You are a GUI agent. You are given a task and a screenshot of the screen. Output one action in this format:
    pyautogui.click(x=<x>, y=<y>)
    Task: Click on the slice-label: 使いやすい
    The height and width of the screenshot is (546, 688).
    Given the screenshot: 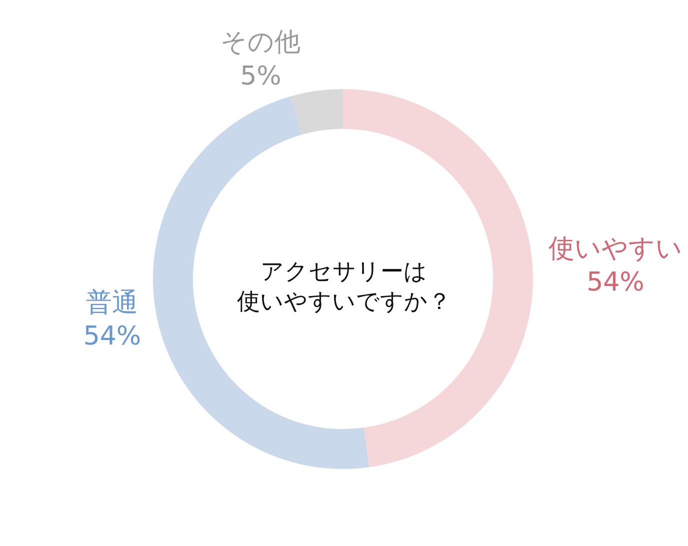 What is the action you would take?
    pyautogui.click(x=615, y=249)
    